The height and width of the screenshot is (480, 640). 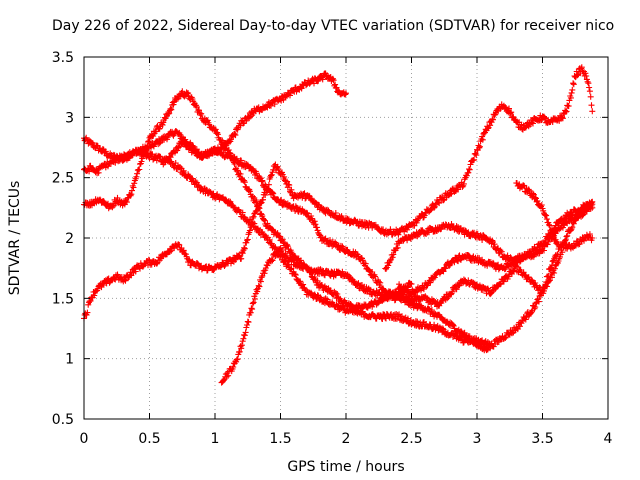 I want to click on y-tick-label: 2, so click(x=69, y=239).